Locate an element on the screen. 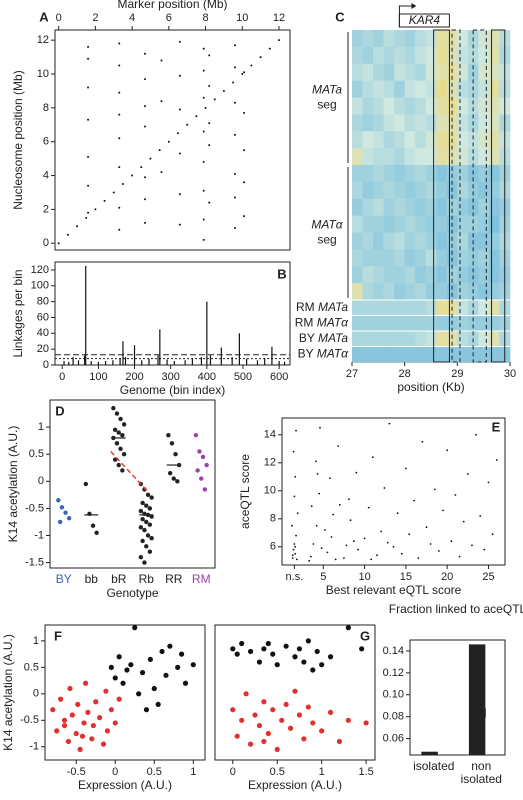  parent-mating: MATα is located at coordinates (333, 322).